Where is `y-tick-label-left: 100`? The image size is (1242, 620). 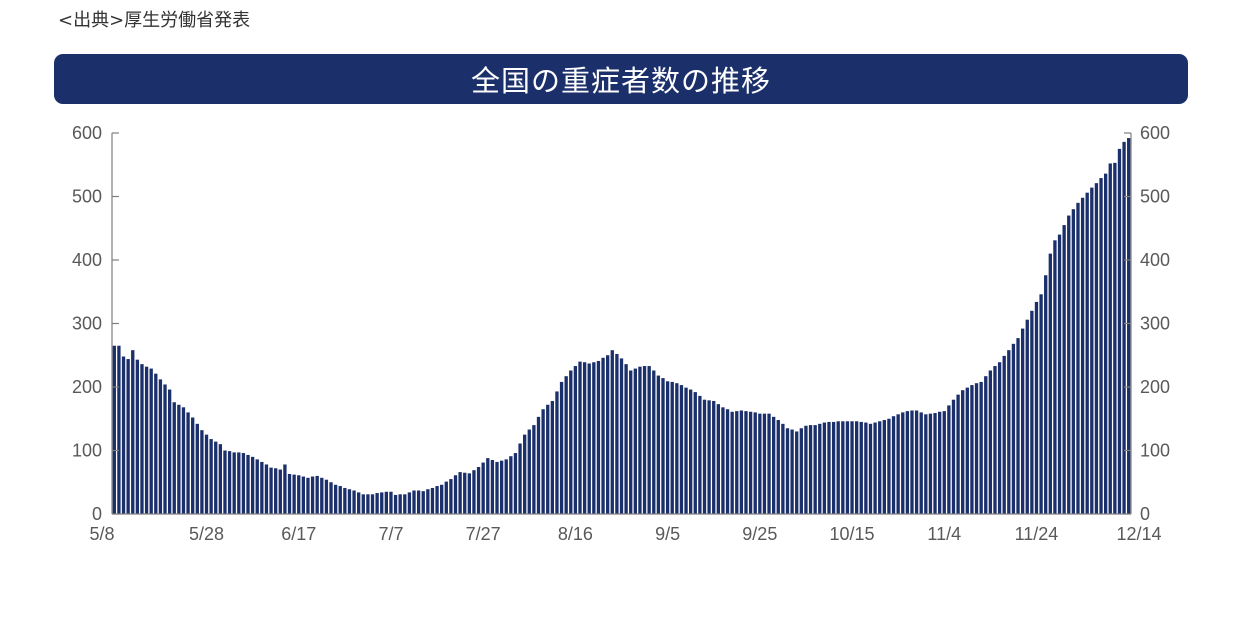 y-tick-label-left: 100 is located at coordinates (87, 451).